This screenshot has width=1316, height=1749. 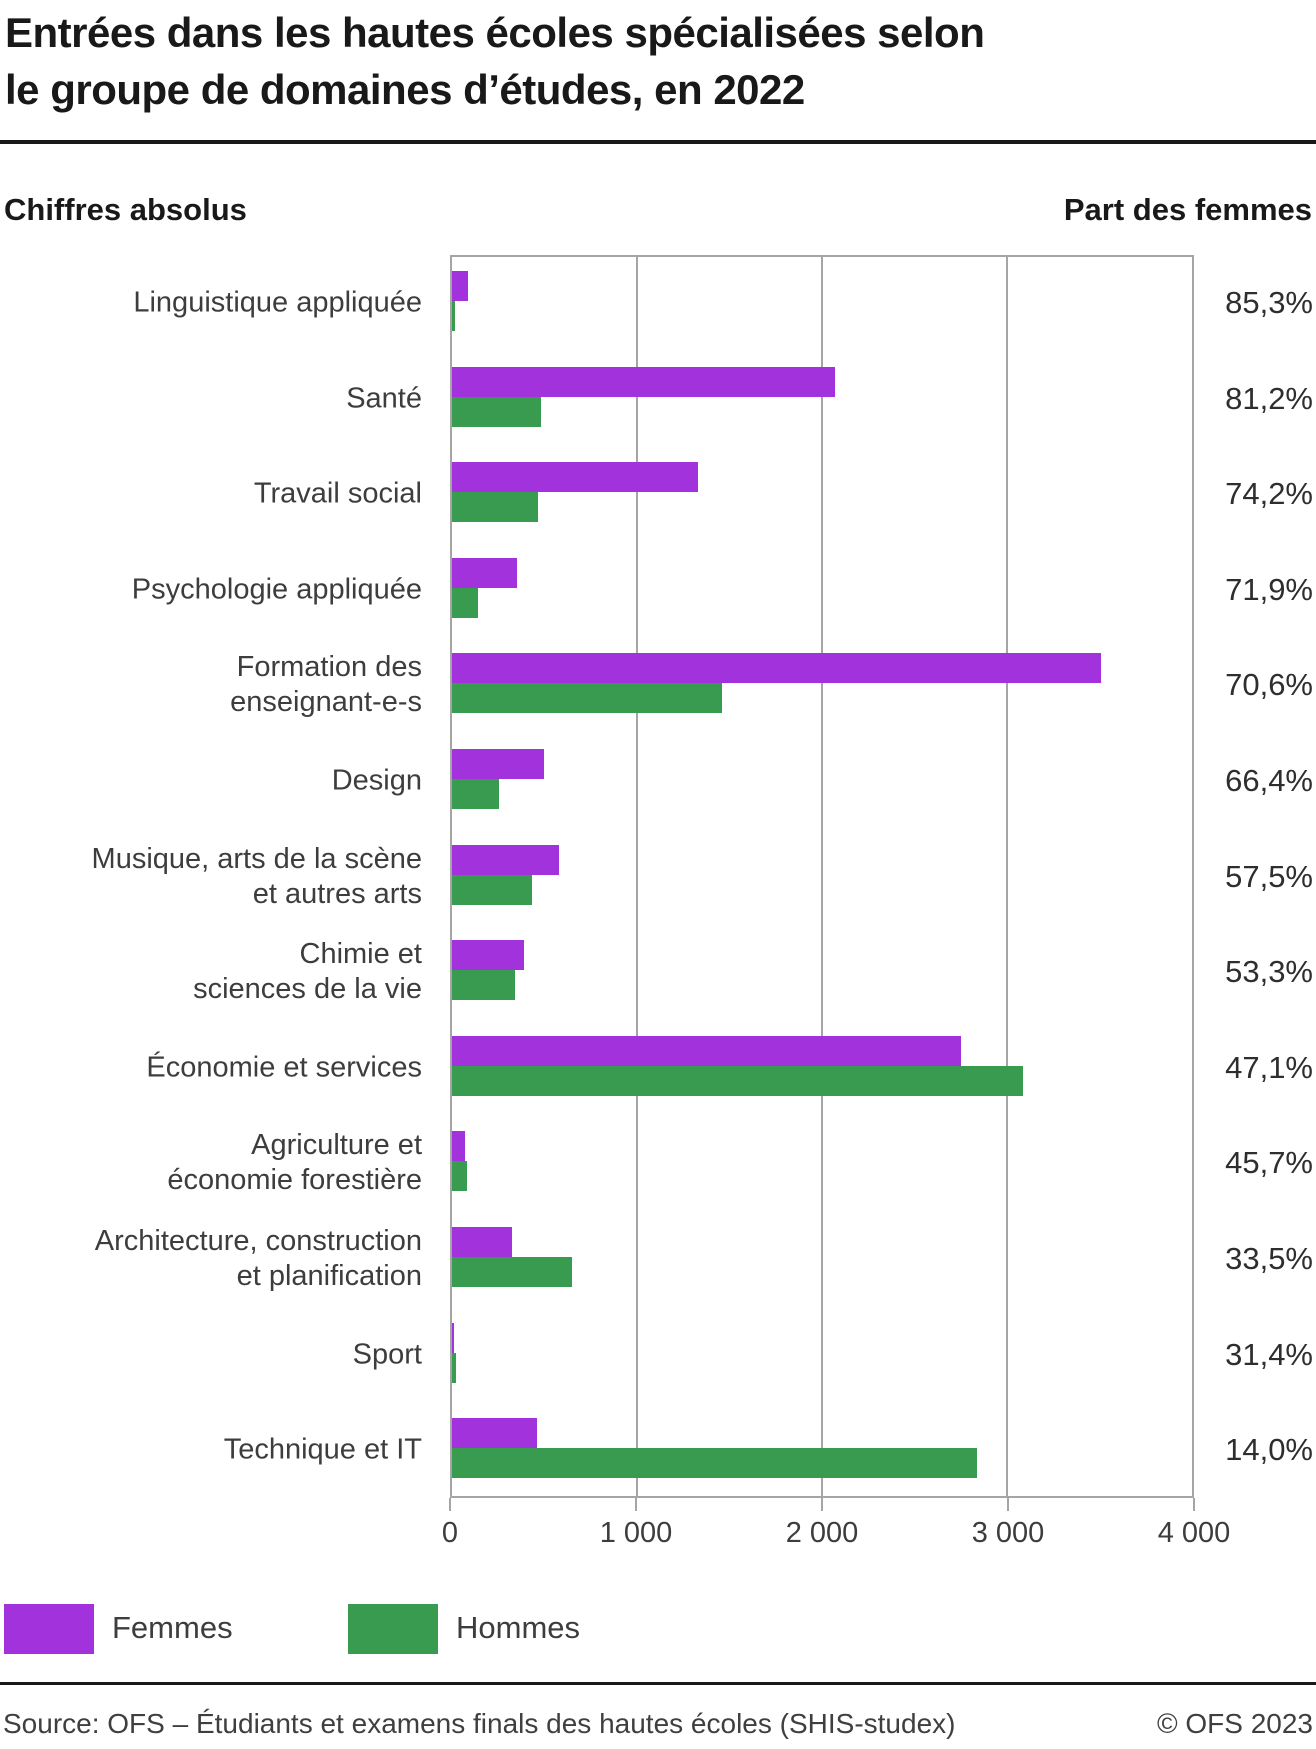 I want to click on x-axis-label: 3 000, so click(x=1008, y=1533).